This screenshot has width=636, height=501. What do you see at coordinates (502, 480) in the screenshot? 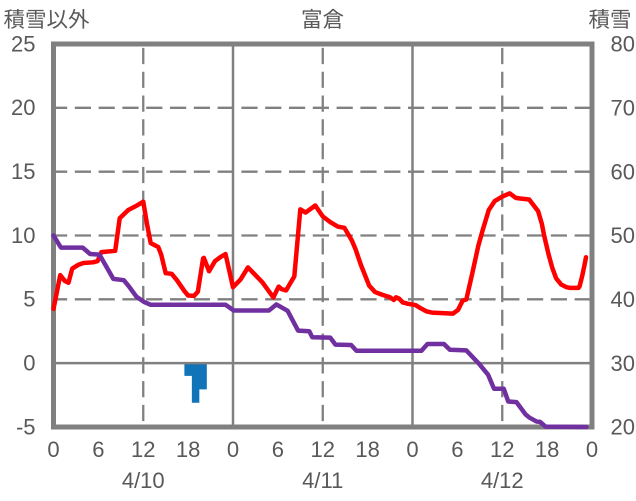
I see `svg-text: 4/12` at bounding box center [502, 480].